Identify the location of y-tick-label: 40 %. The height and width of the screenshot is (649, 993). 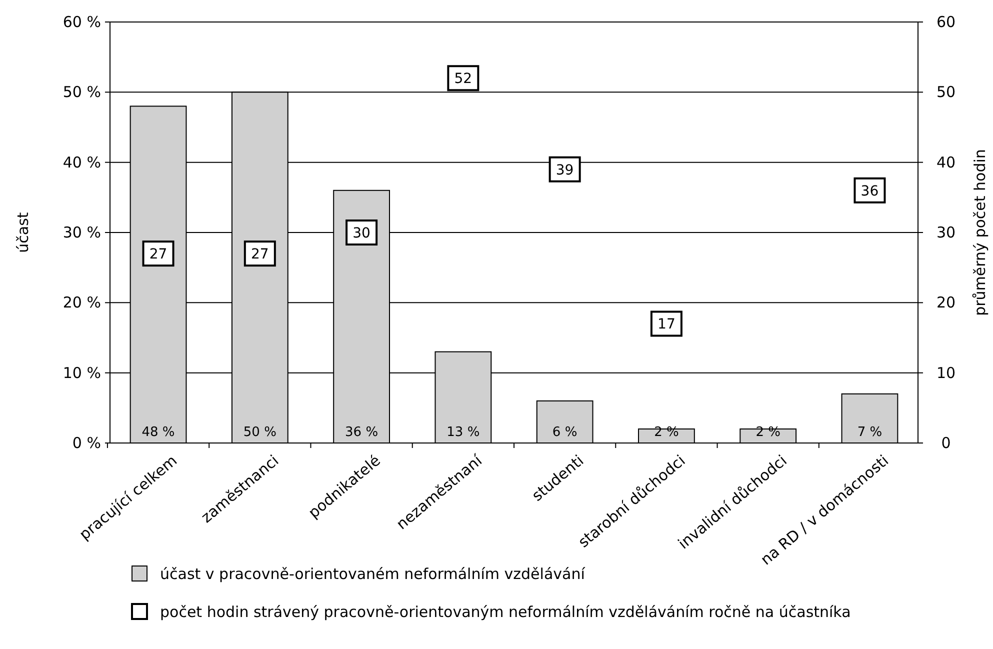
(81, 162).